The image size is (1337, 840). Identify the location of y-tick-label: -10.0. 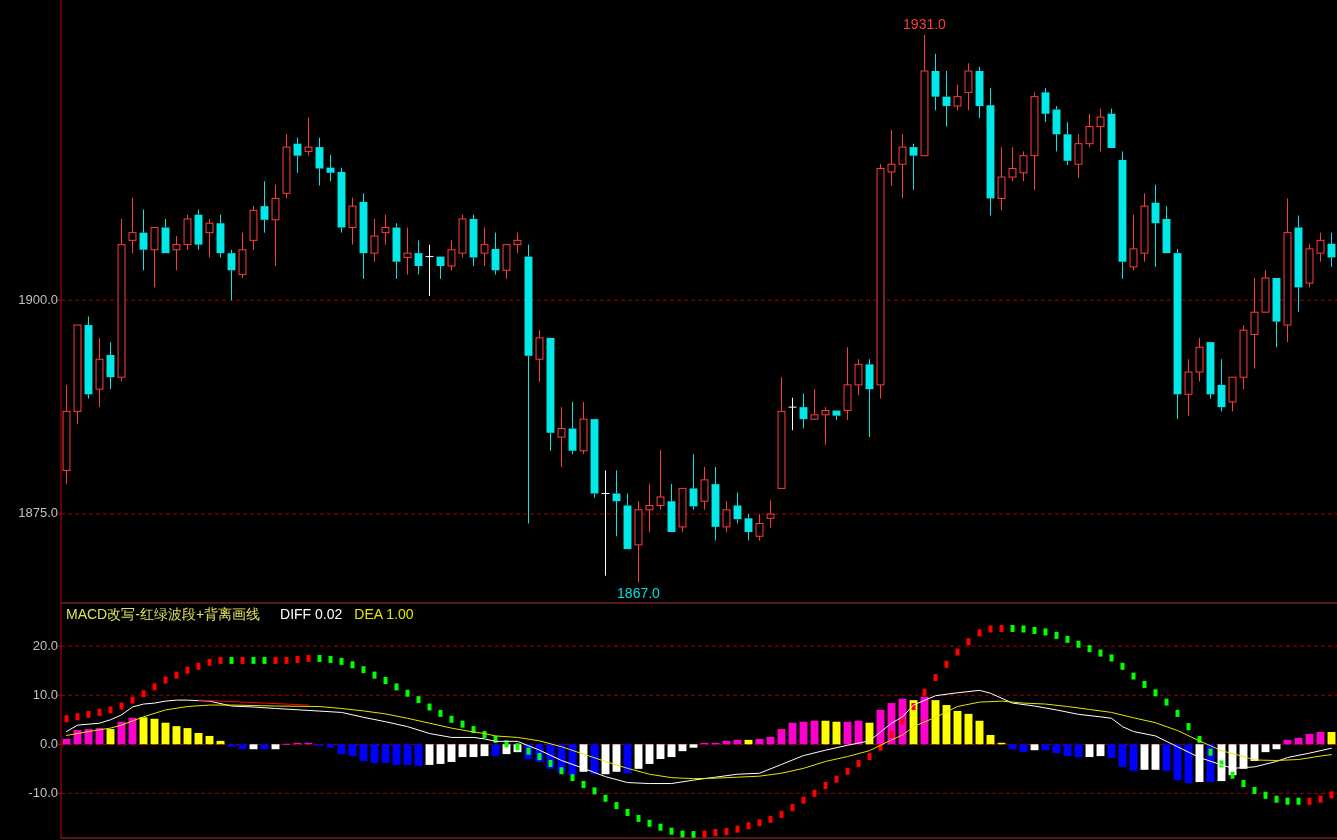
(43, 792).